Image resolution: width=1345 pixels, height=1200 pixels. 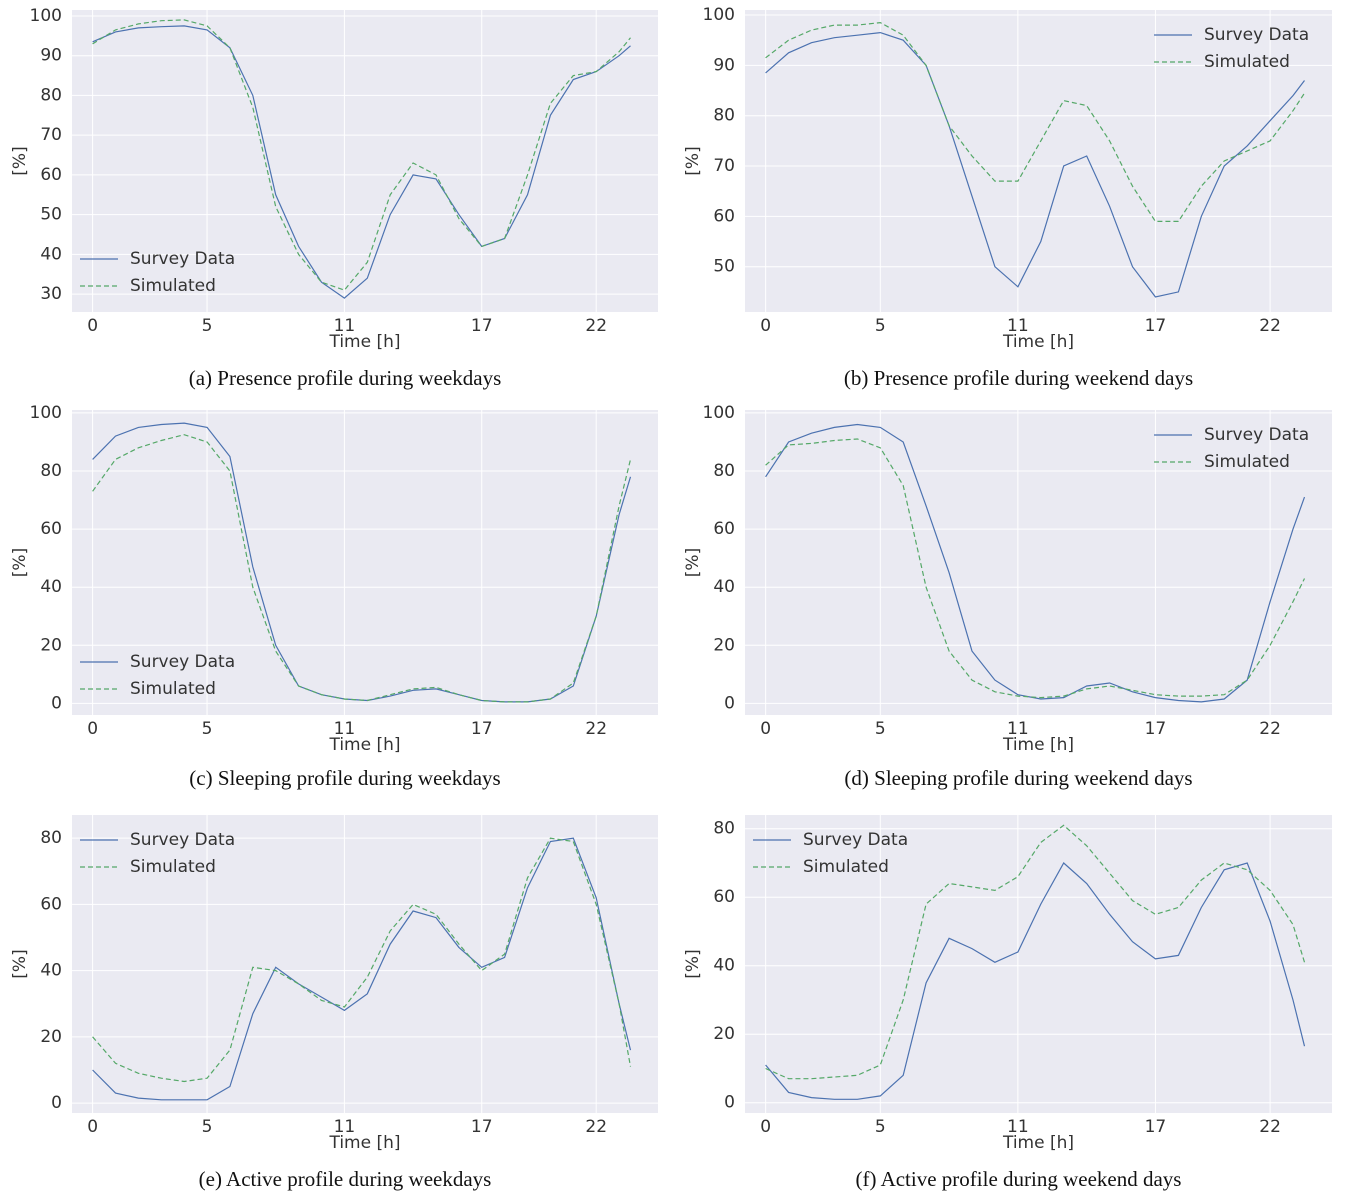 I want to click on caption: (b) Presence profile during weekend days, so click(x=1018, y=378).